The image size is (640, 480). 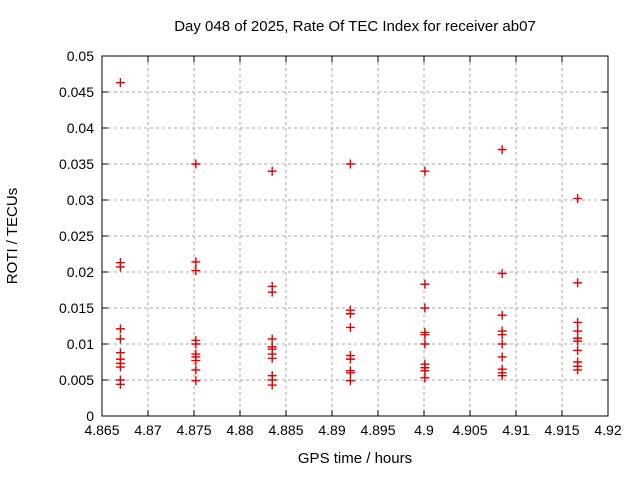 What do you see at coordinates (147, 430) in the screenshot?
I see `x-tick-label: 4.87` at bounding box center [147, 430].